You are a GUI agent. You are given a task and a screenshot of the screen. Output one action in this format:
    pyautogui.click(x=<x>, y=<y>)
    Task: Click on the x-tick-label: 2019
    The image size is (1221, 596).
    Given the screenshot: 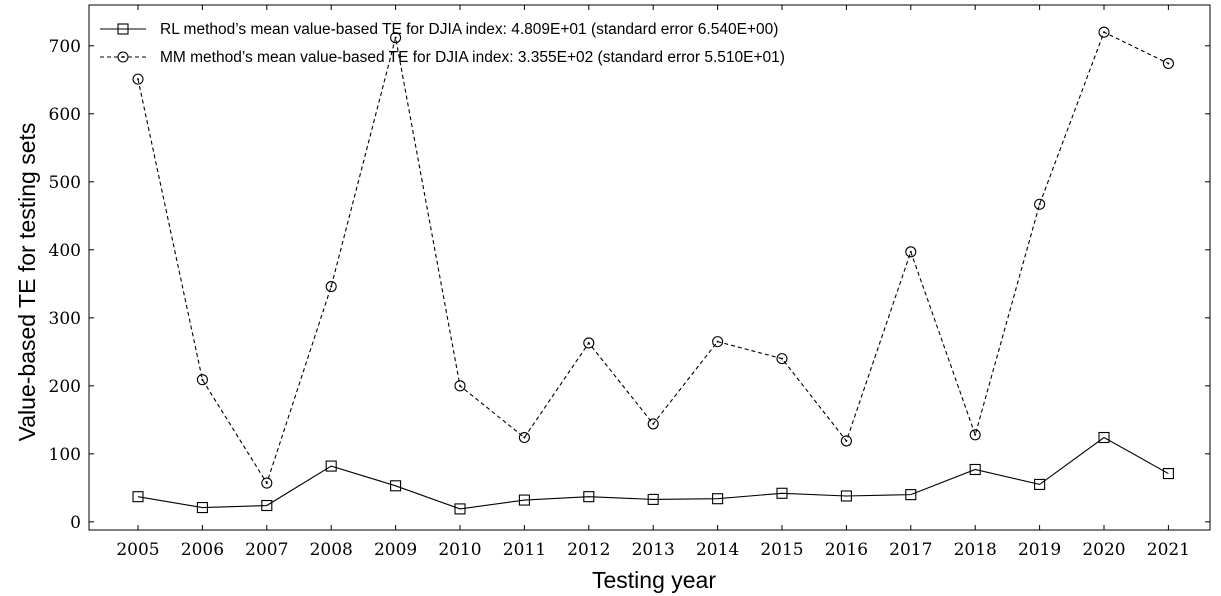 What is the action you would take?
    pyautogui.click(x=1039, y=550)
    